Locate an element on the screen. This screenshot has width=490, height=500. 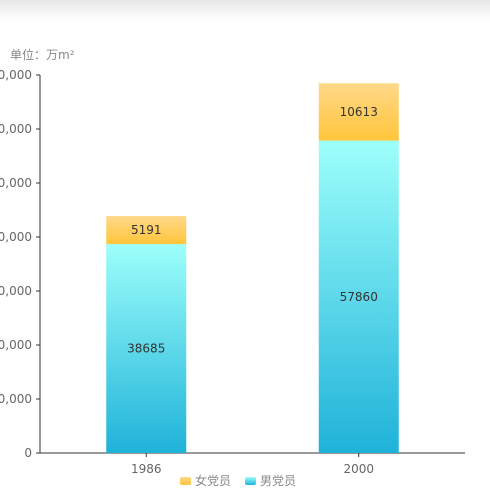
bar-male-2000 is located at coordinates (358, 296).